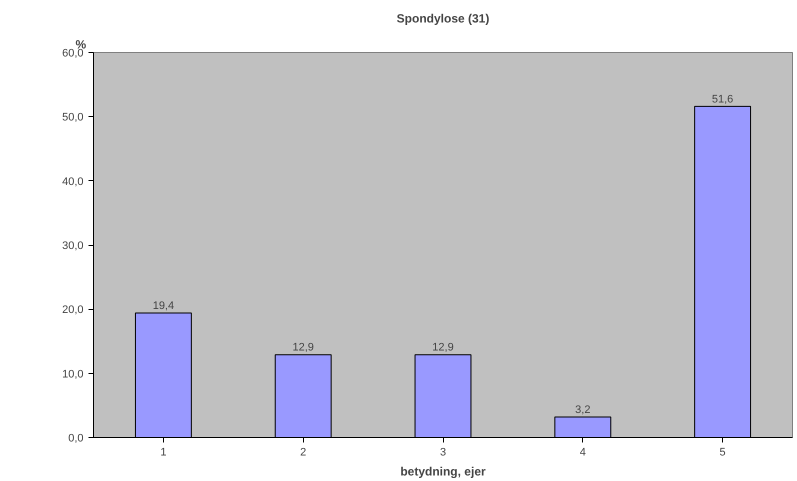  I want to click on data-label: 51,6, so click(723, 99).